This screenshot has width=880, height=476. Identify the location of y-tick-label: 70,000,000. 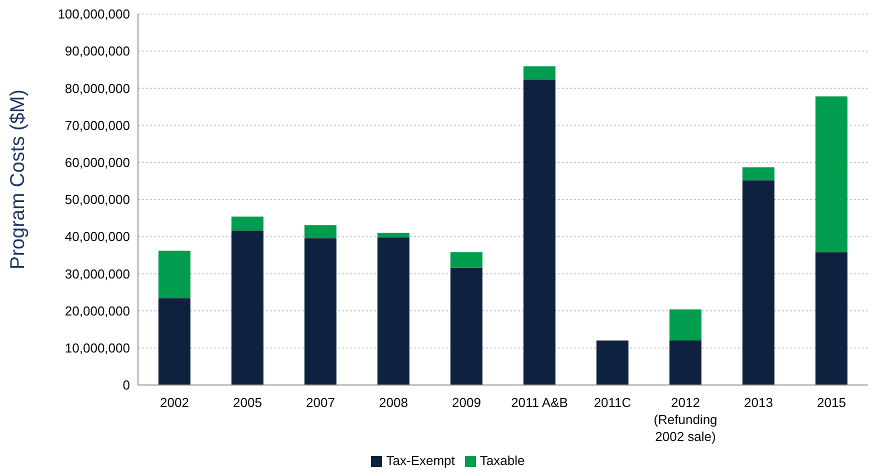
(97, 125).